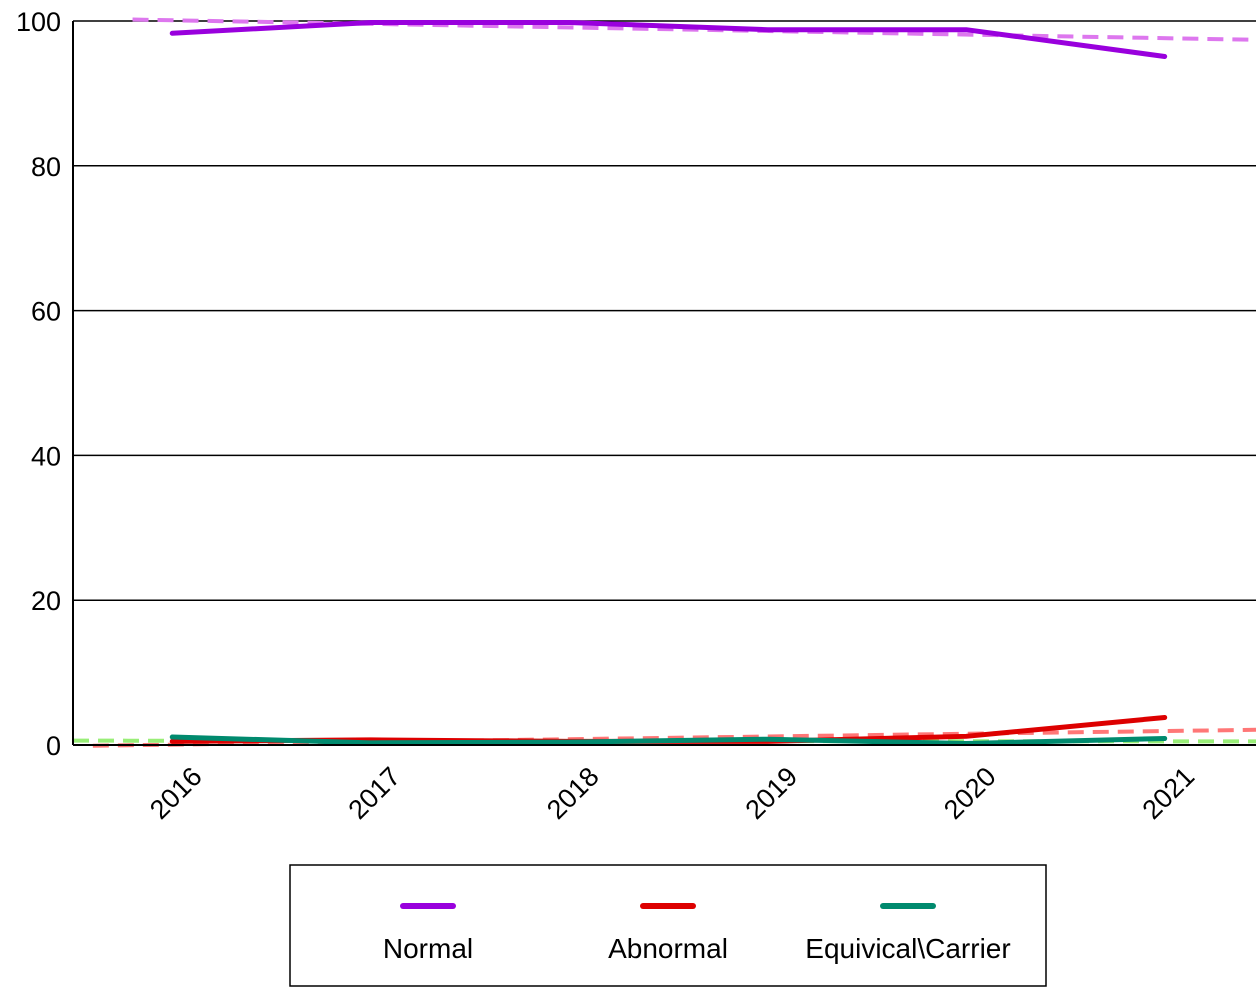  What do you see at coordinates (176, 793) in the screenshot?
I see `x-tick-label: 2016` at bounding box center [176, 793].